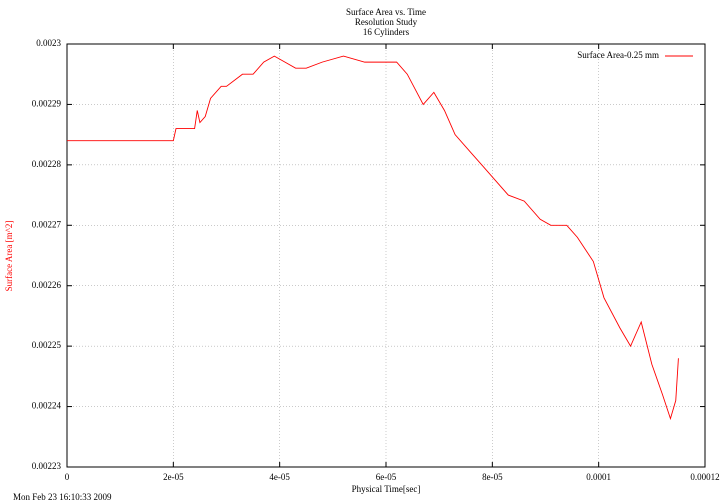 The image size is (720, 504). I want to click on y-tick-label: 0.00226, so click(47, 285).